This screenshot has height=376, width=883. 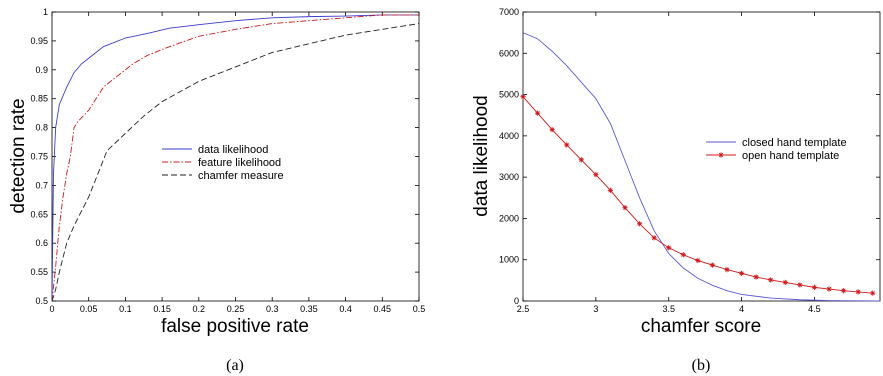 What do you see at coordinates (509, 95) in the screenshot?
I see `b-y-tick-label: 5000` at bounding box center [509, 95].